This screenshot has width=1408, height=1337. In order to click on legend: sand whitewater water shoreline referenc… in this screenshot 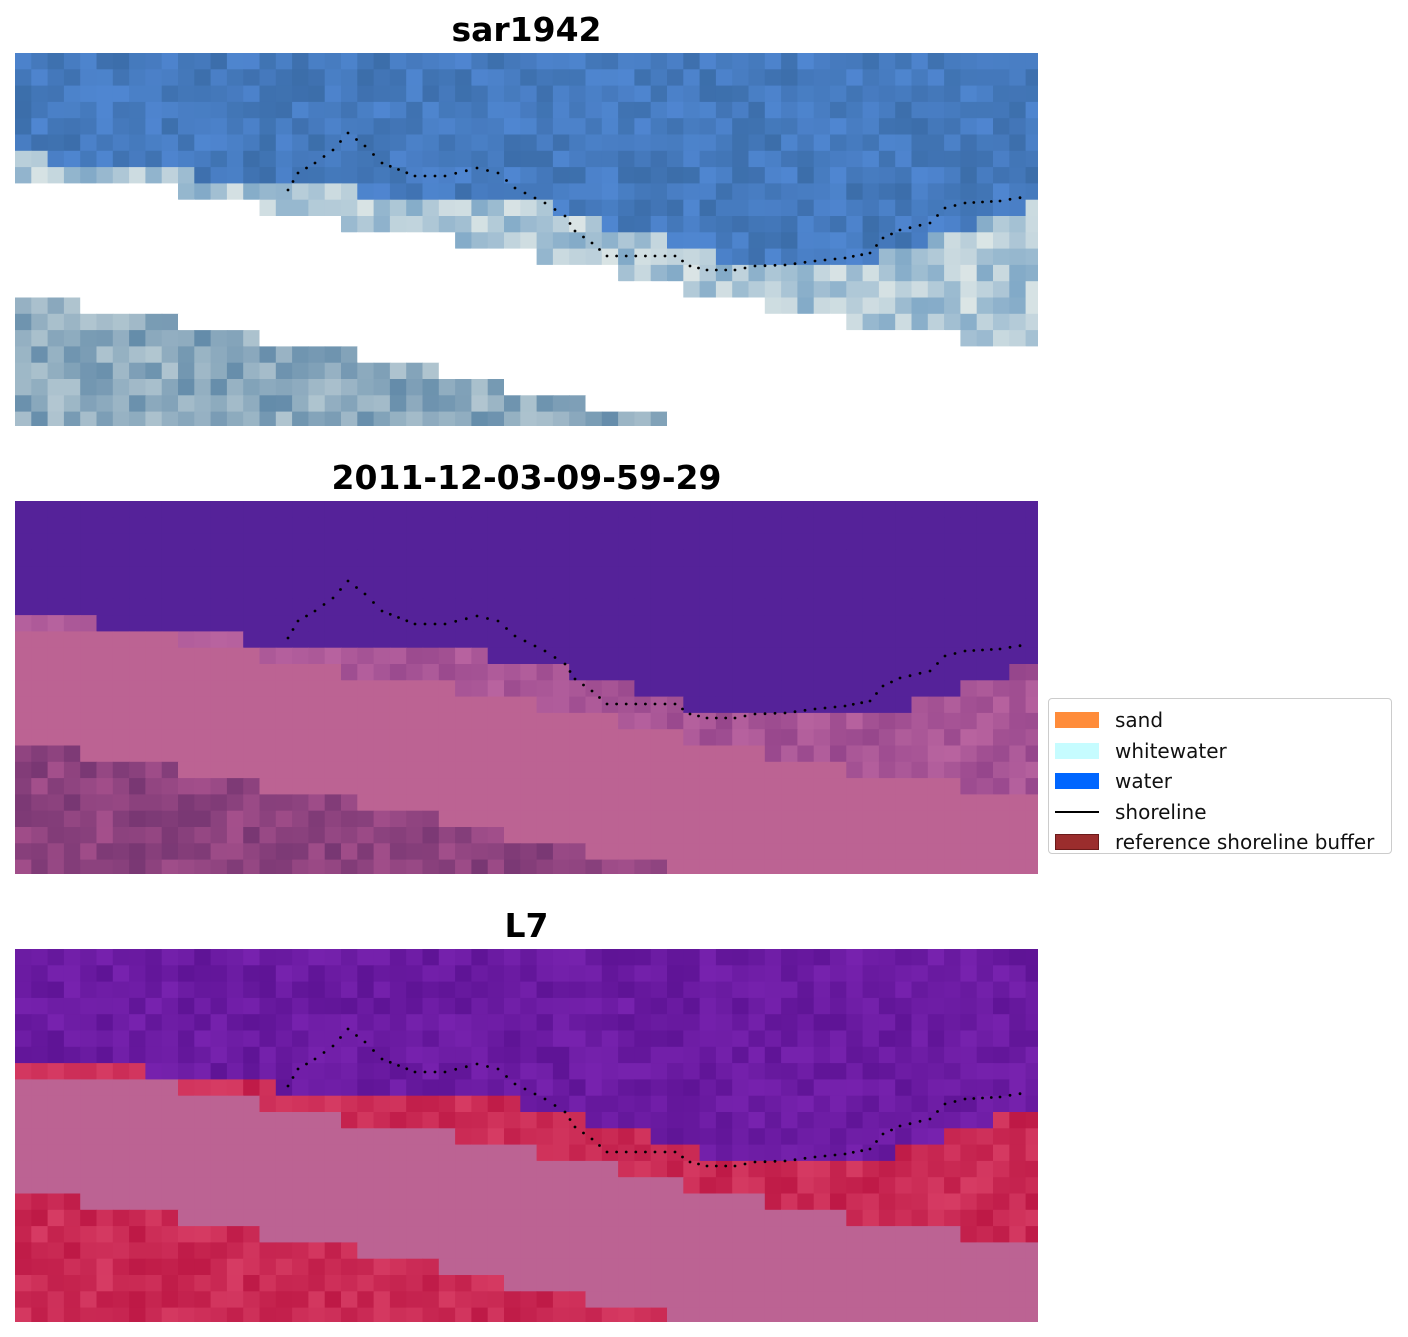, I will do `click(1220, 776)`.